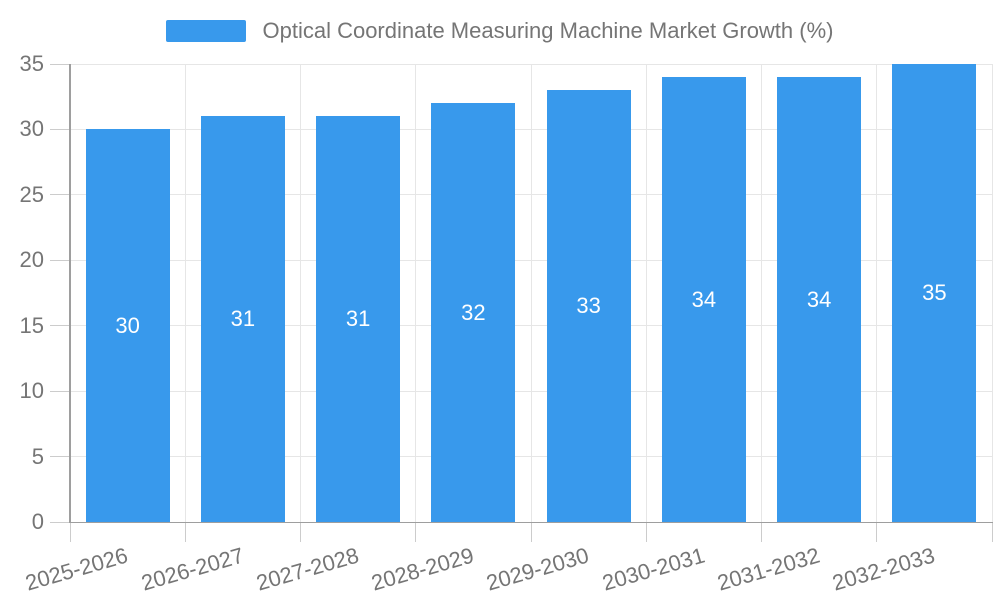  Describe the element at coordinates (31, 391) in the screenshot. I see `y-tick-label: 10` at that location.